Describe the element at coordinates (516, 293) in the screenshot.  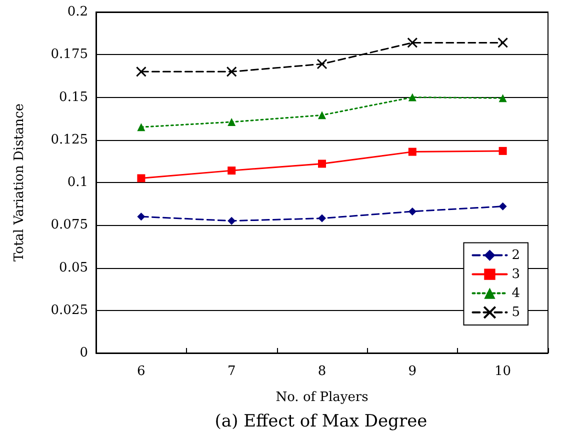
I see `legend-label: 4` at that location.